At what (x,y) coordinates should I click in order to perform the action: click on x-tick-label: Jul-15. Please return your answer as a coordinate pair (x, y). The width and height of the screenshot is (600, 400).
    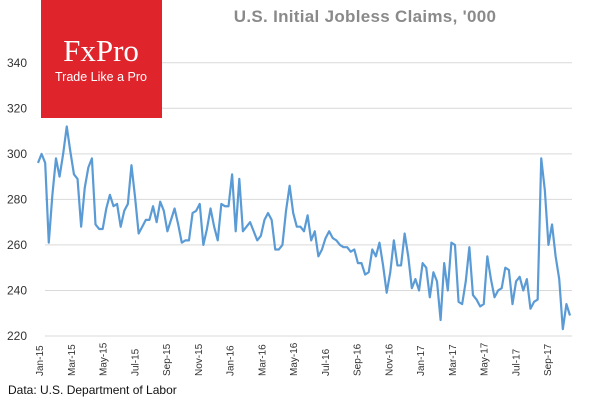
    Looking at the image, I should click on (135, 362).